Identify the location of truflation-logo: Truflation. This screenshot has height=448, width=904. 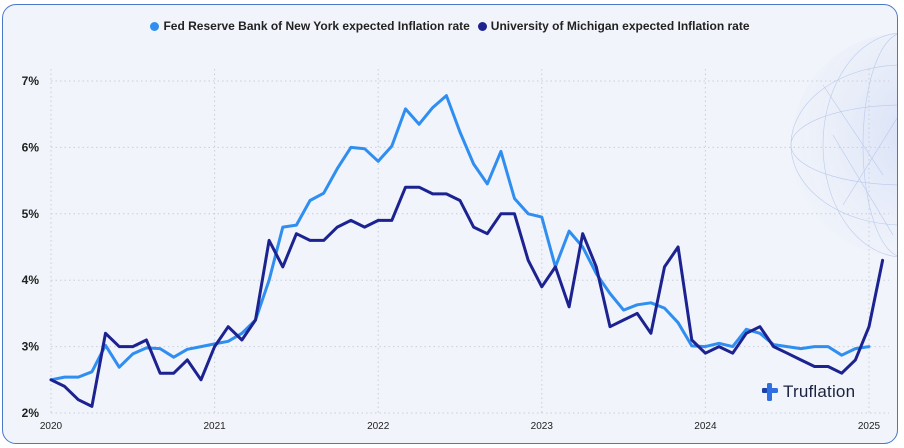
(808, 392).